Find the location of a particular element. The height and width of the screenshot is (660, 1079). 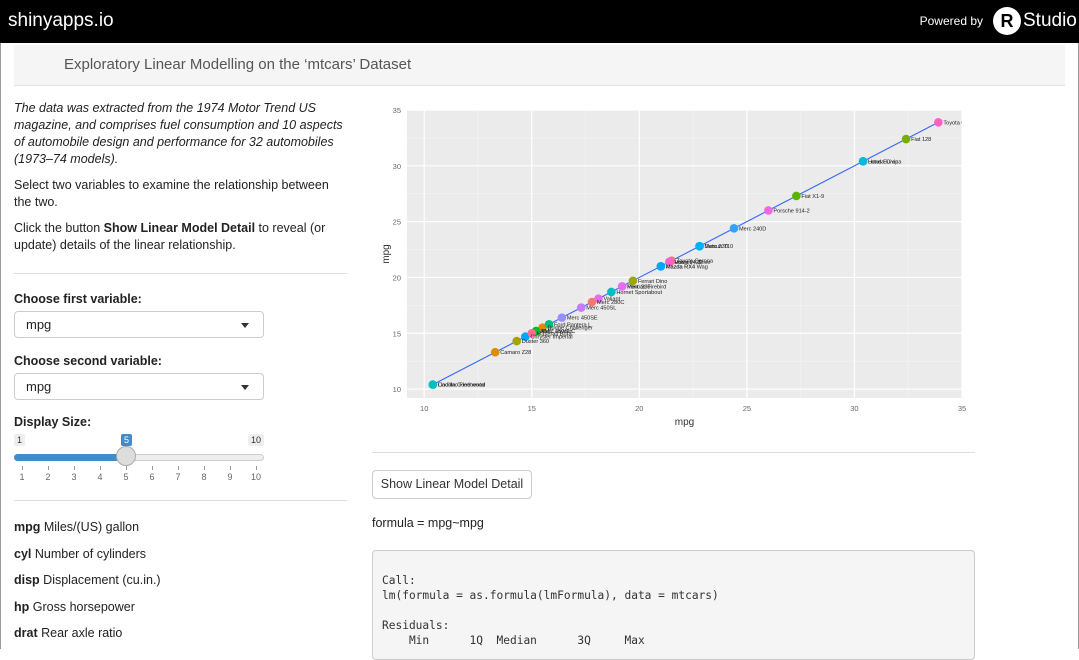

variable-code: drat is located at coordinates (26, 633).